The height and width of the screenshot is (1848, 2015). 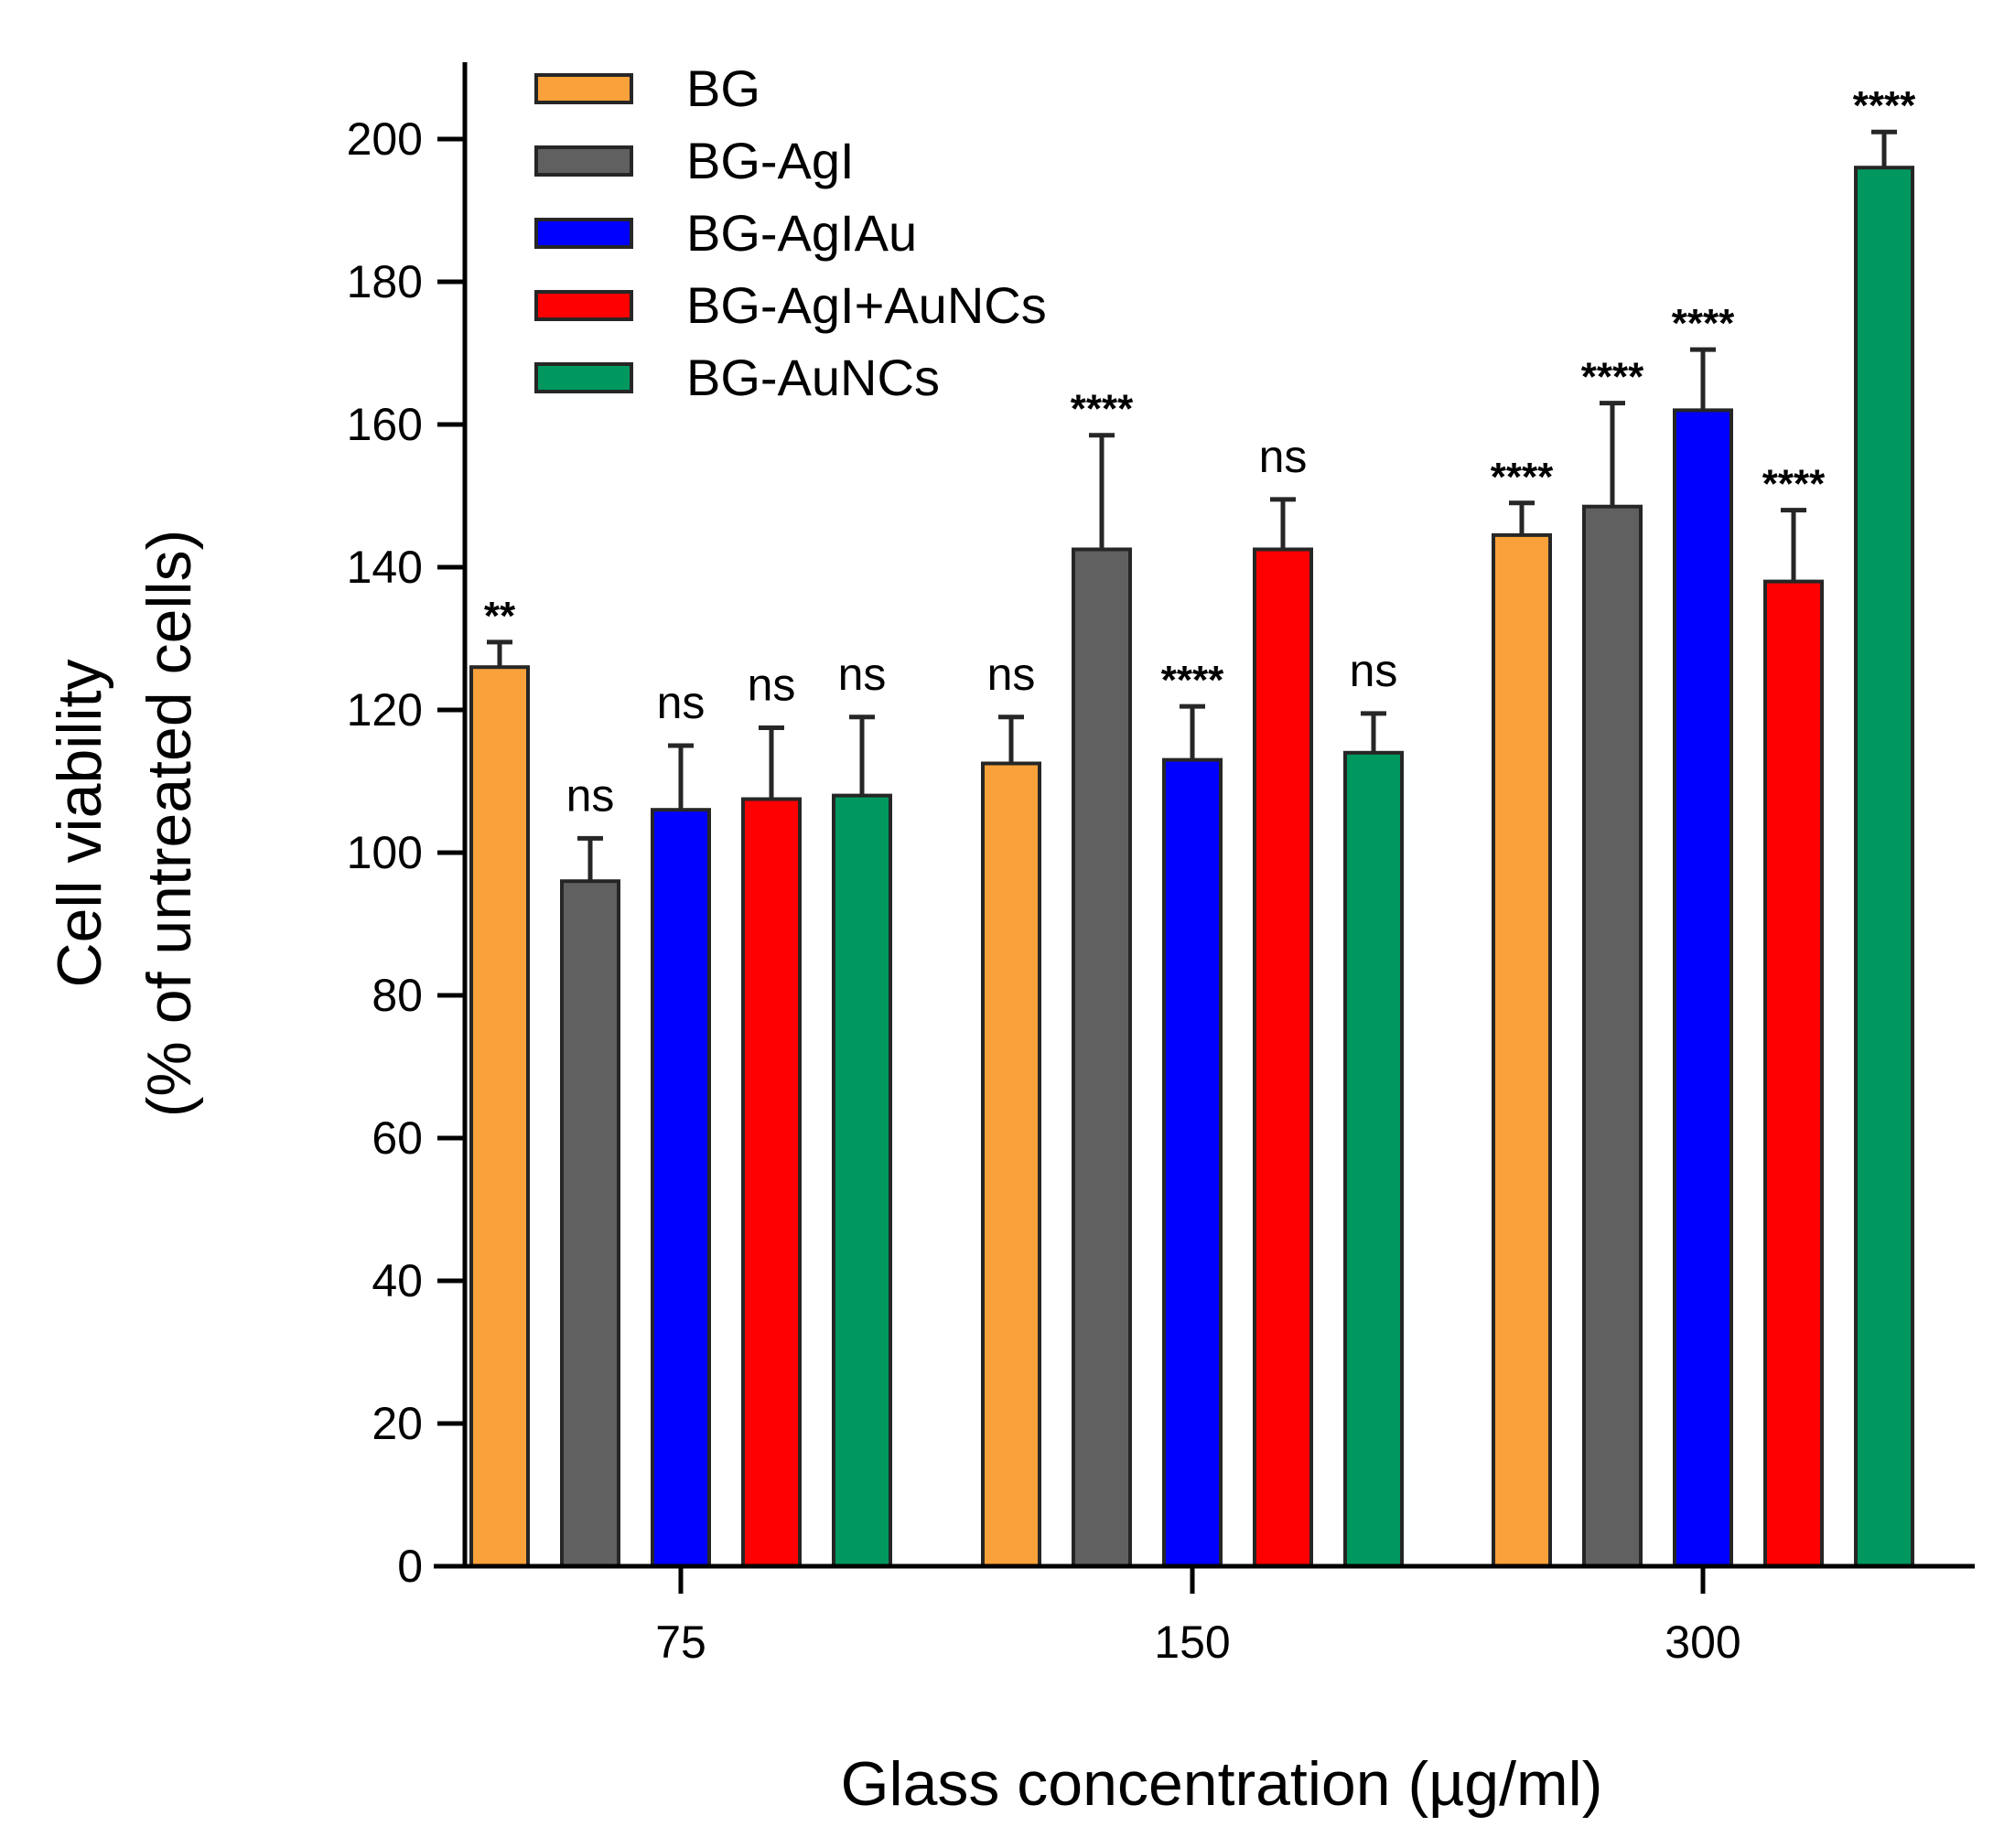 What do you see at coordinates (813, 378) in the screenshot?
I see `legend-label: BG-AuNCs` at bounding box center [813, 378].